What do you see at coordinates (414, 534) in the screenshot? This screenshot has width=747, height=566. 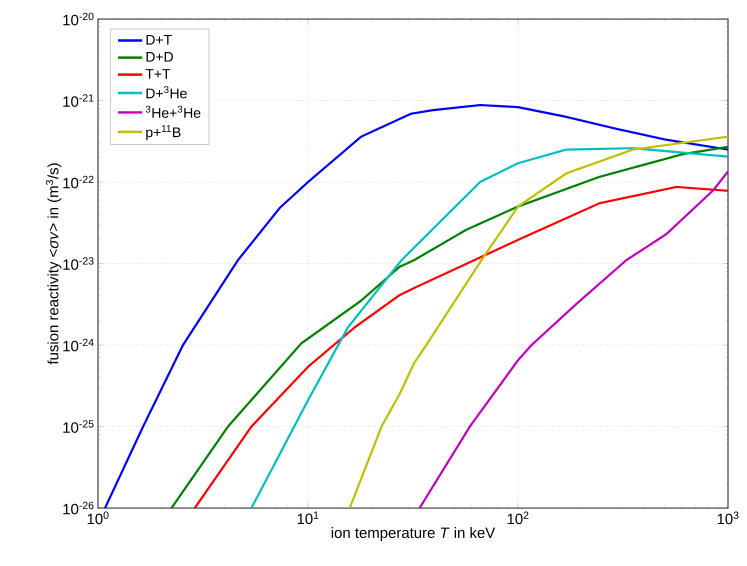 I see `x-axis-title: ion temperature T in keV` at bounding box center [414, 534].